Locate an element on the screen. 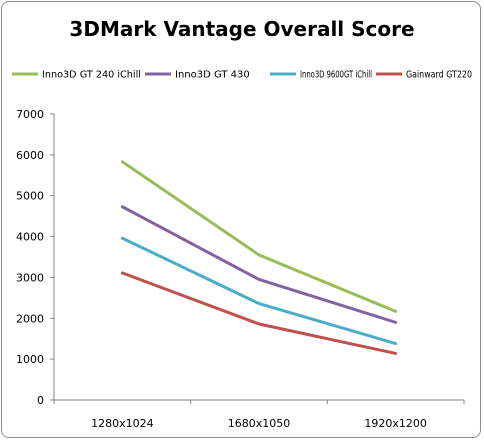 The height and width of the screenshot is (441, 484). y-tick-label: 7000 is located at coordinates (30, 114).